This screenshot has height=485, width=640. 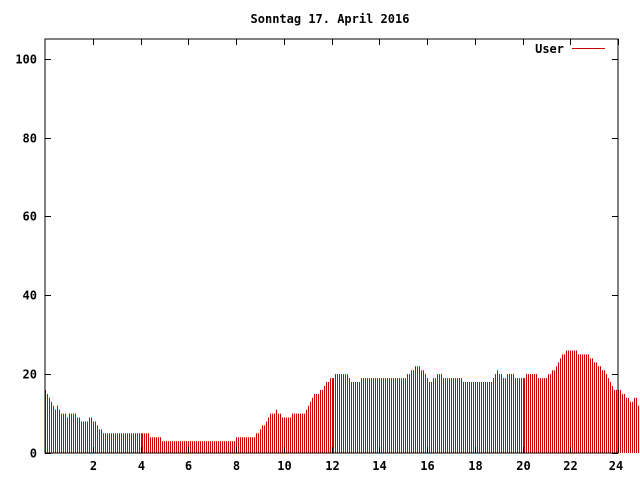 I want to click on legend-label-user: User, so click(x=549, y=49).